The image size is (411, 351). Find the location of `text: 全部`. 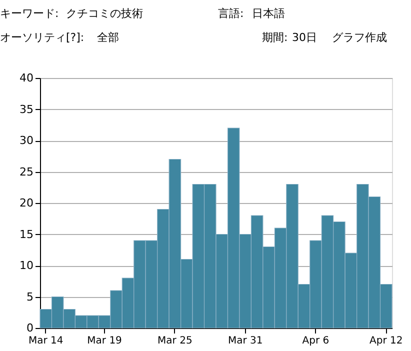

text: 全部 is located at coordinates (108, 37).